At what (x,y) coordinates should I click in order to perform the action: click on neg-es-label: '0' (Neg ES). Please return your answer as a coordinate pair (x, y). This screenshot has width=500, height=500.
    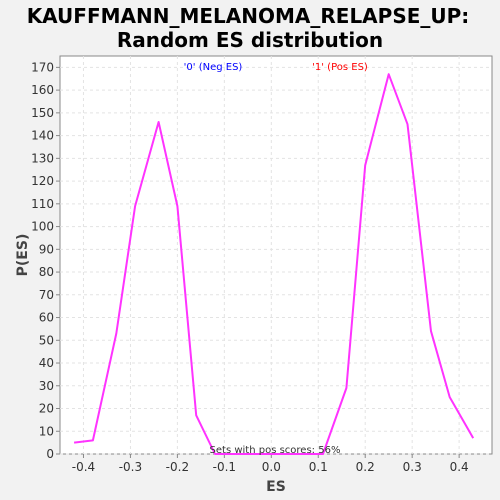
    Looking at the image, I should click on (213, 67).